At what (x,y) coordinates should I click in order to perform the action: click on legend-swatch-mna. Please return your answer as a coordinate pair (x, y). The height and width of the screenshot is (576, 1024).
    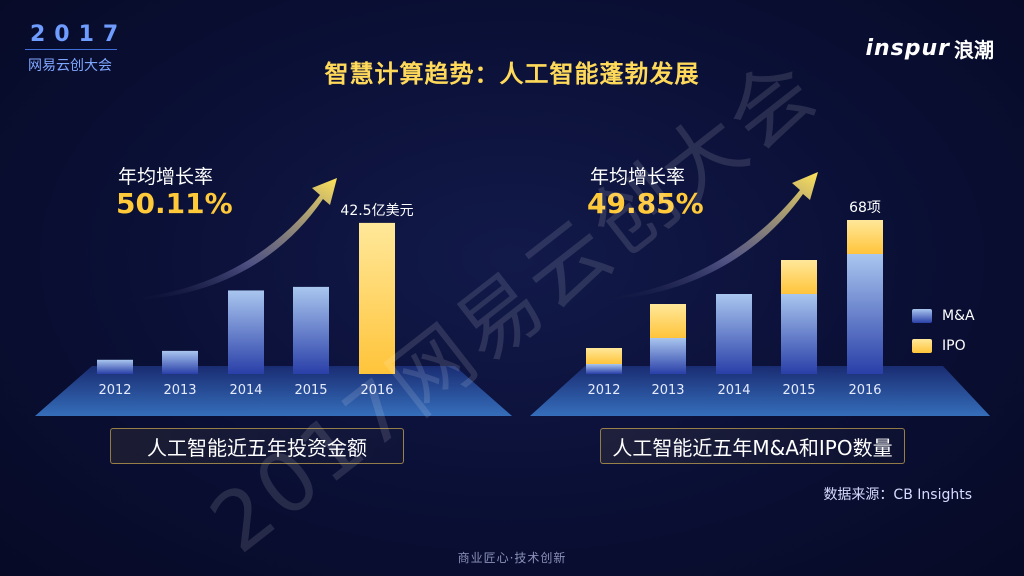
    Looking at the image, I should click on (922, 316).